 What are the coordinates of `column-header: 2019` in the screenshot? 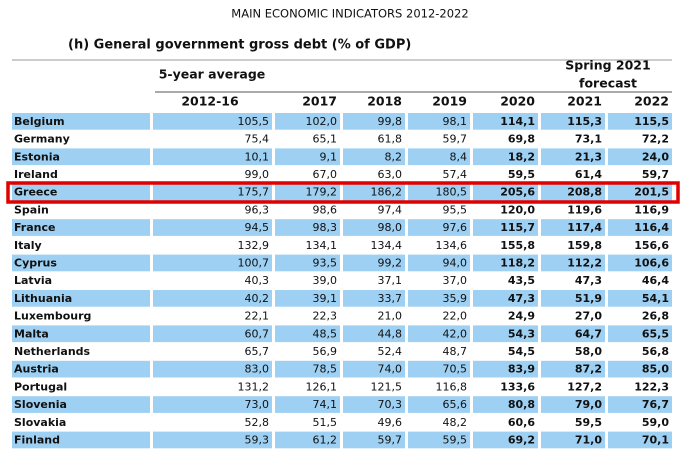 It's located at (449, 101).